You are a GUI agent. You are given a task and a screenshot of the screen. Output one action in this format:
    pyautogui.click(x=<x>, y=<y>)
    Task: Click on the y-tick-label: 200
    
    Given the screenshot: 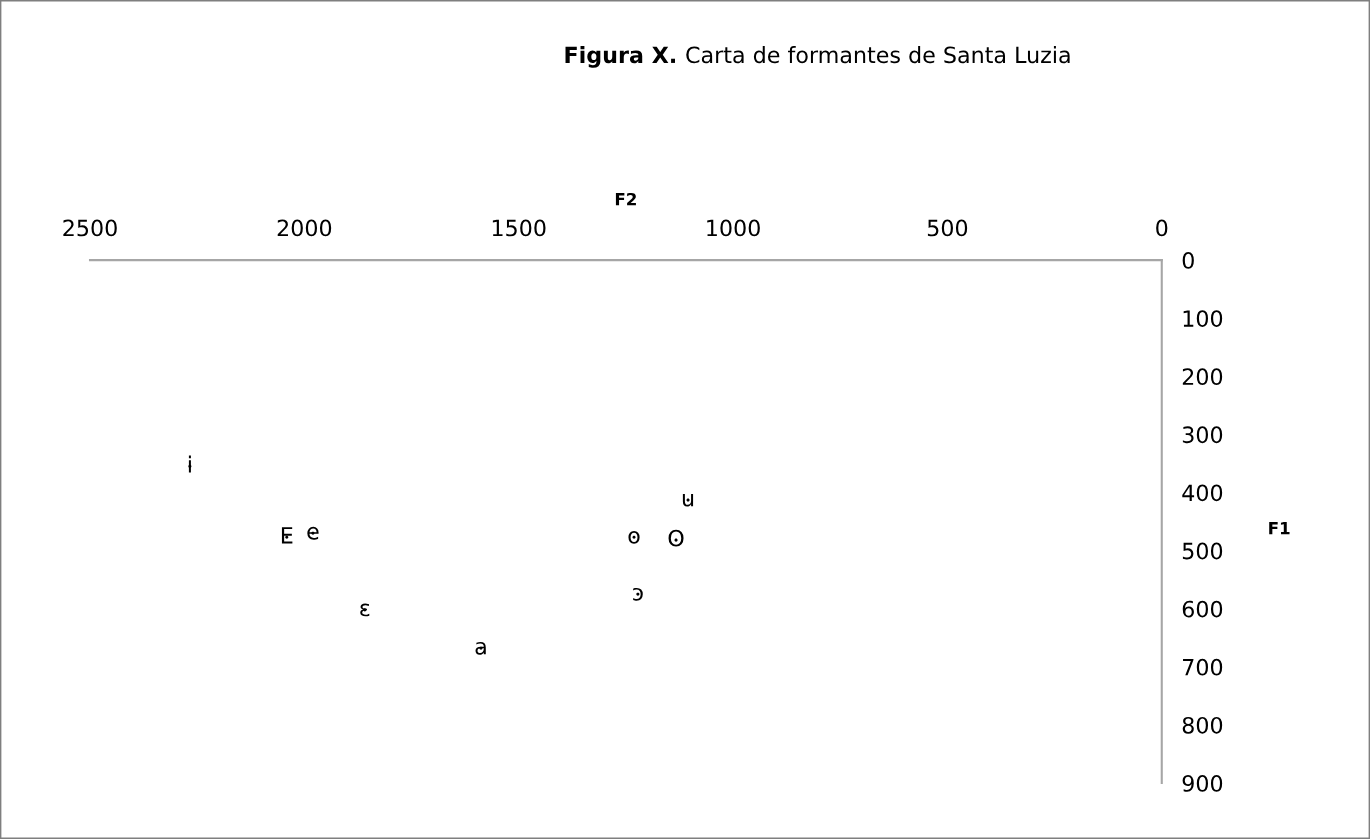 What is the action you would take?
    pyautogui.click(x=1202, y=377)
    